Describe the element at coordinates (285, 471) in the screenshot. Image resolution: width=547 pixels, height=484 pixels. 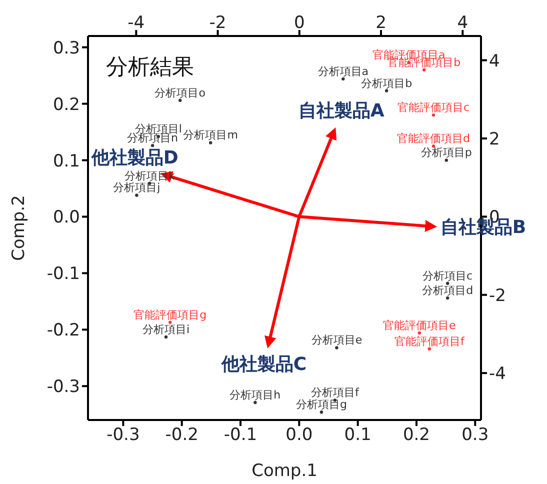
I see `x-axis-title: Comp.1` at that location.